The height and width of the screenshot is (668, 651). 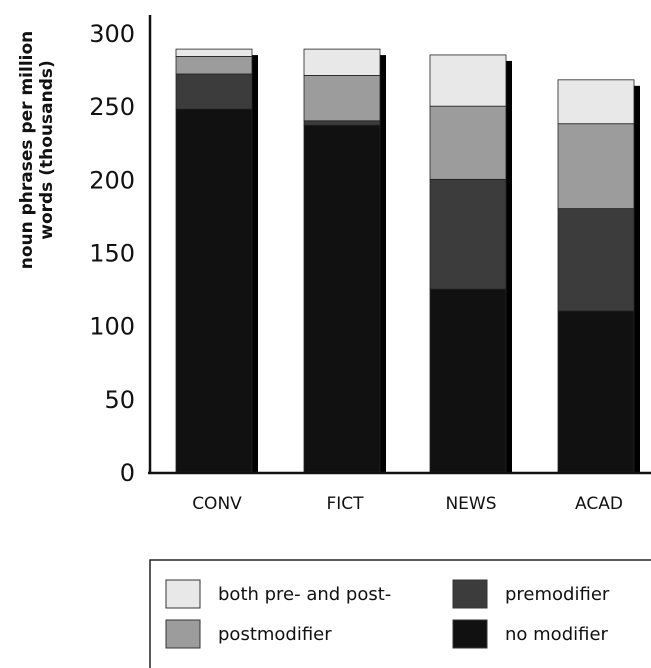 I want to click on y-tick-label: 200, so click(x=112, y=180).